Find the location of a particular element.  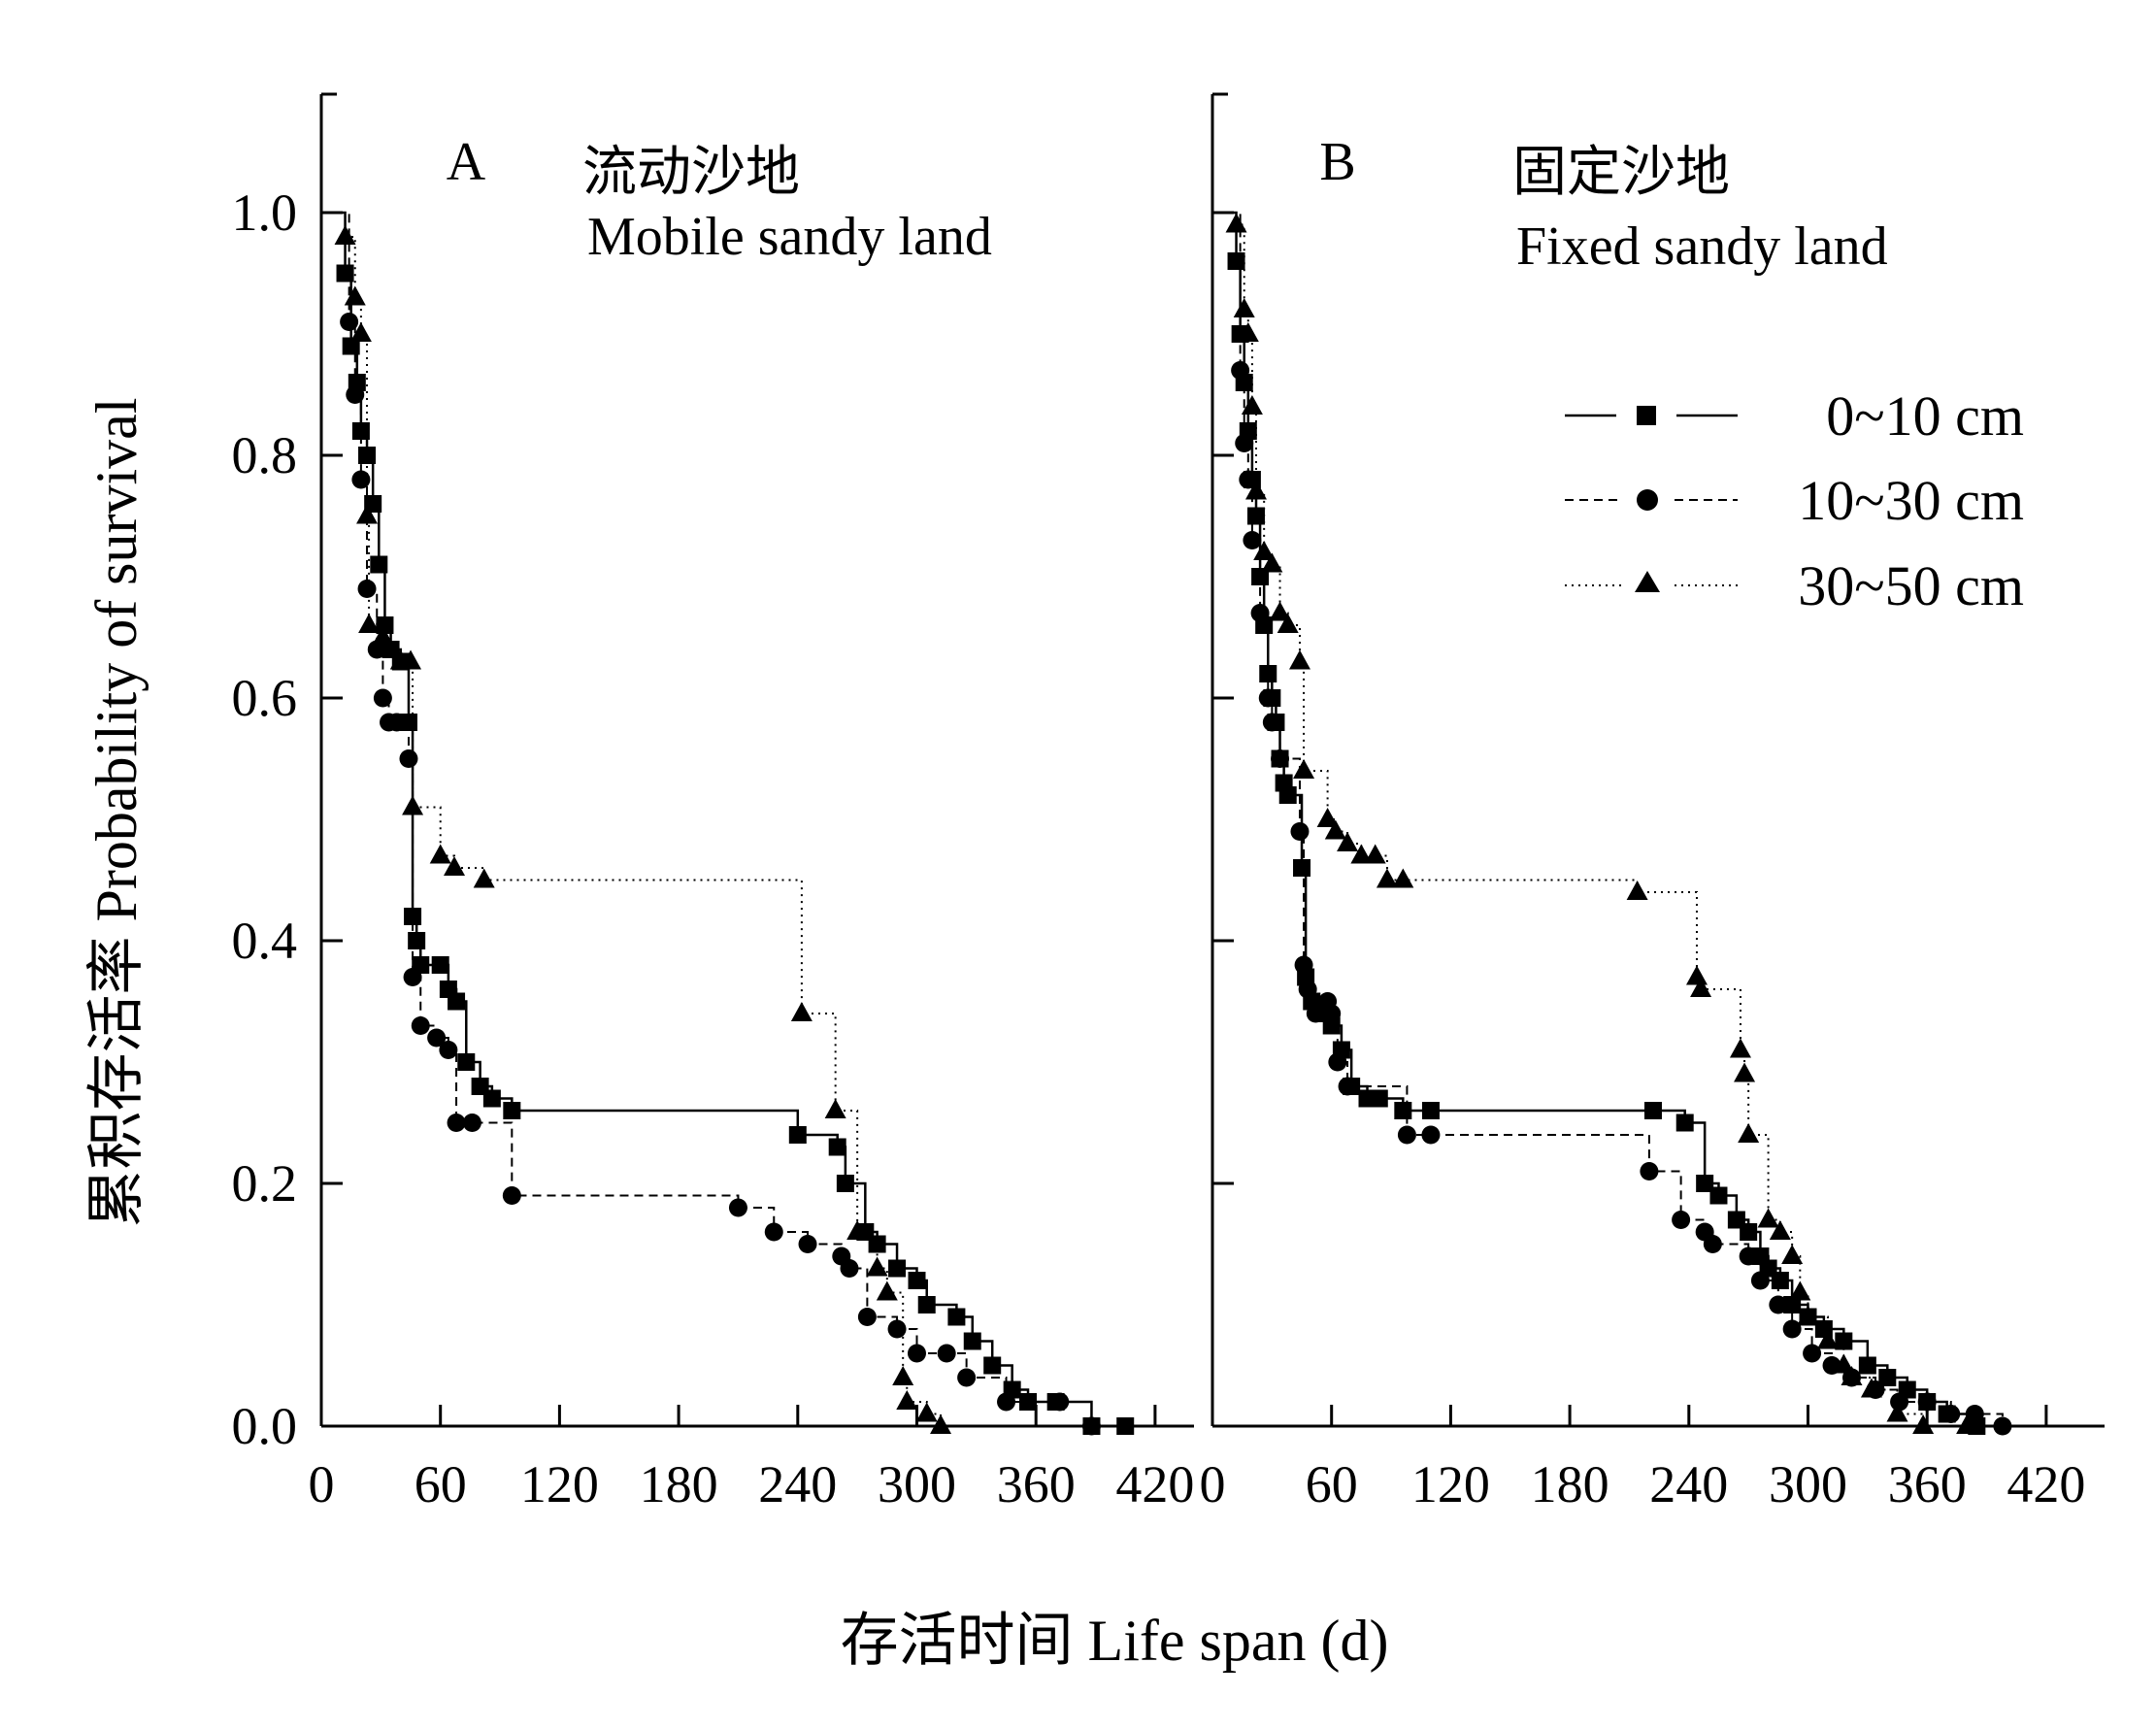

x-tick-label: 180 is located at coordinates (679, 1484).